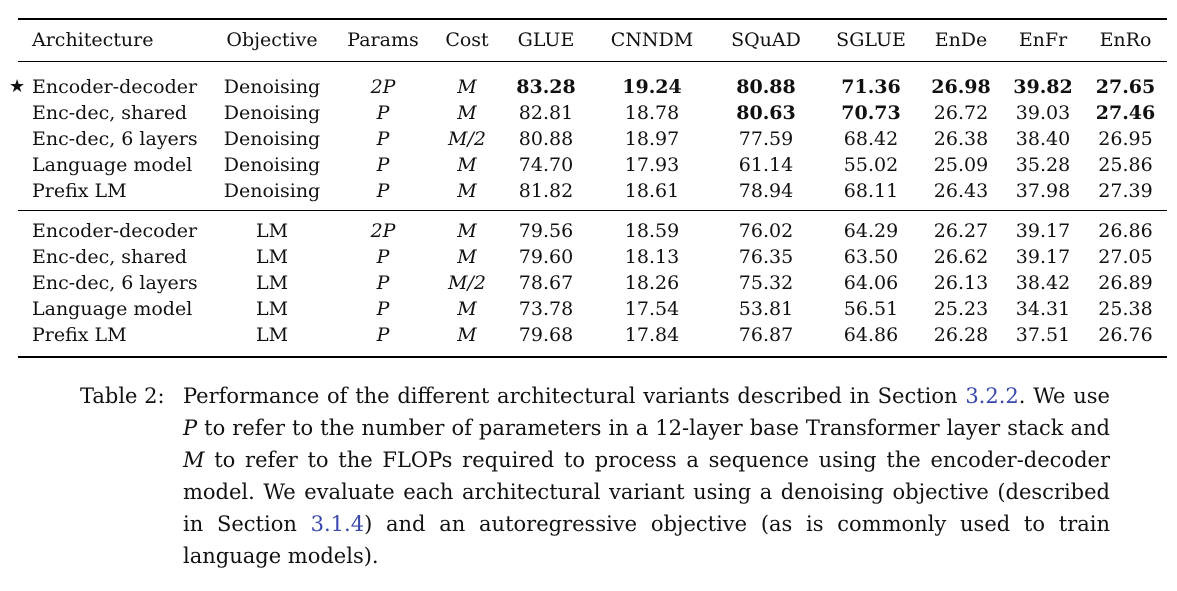  Describe the element at coordinates (272, 230) in the screenshot. I see `cell-objective-text: LM` at that location.